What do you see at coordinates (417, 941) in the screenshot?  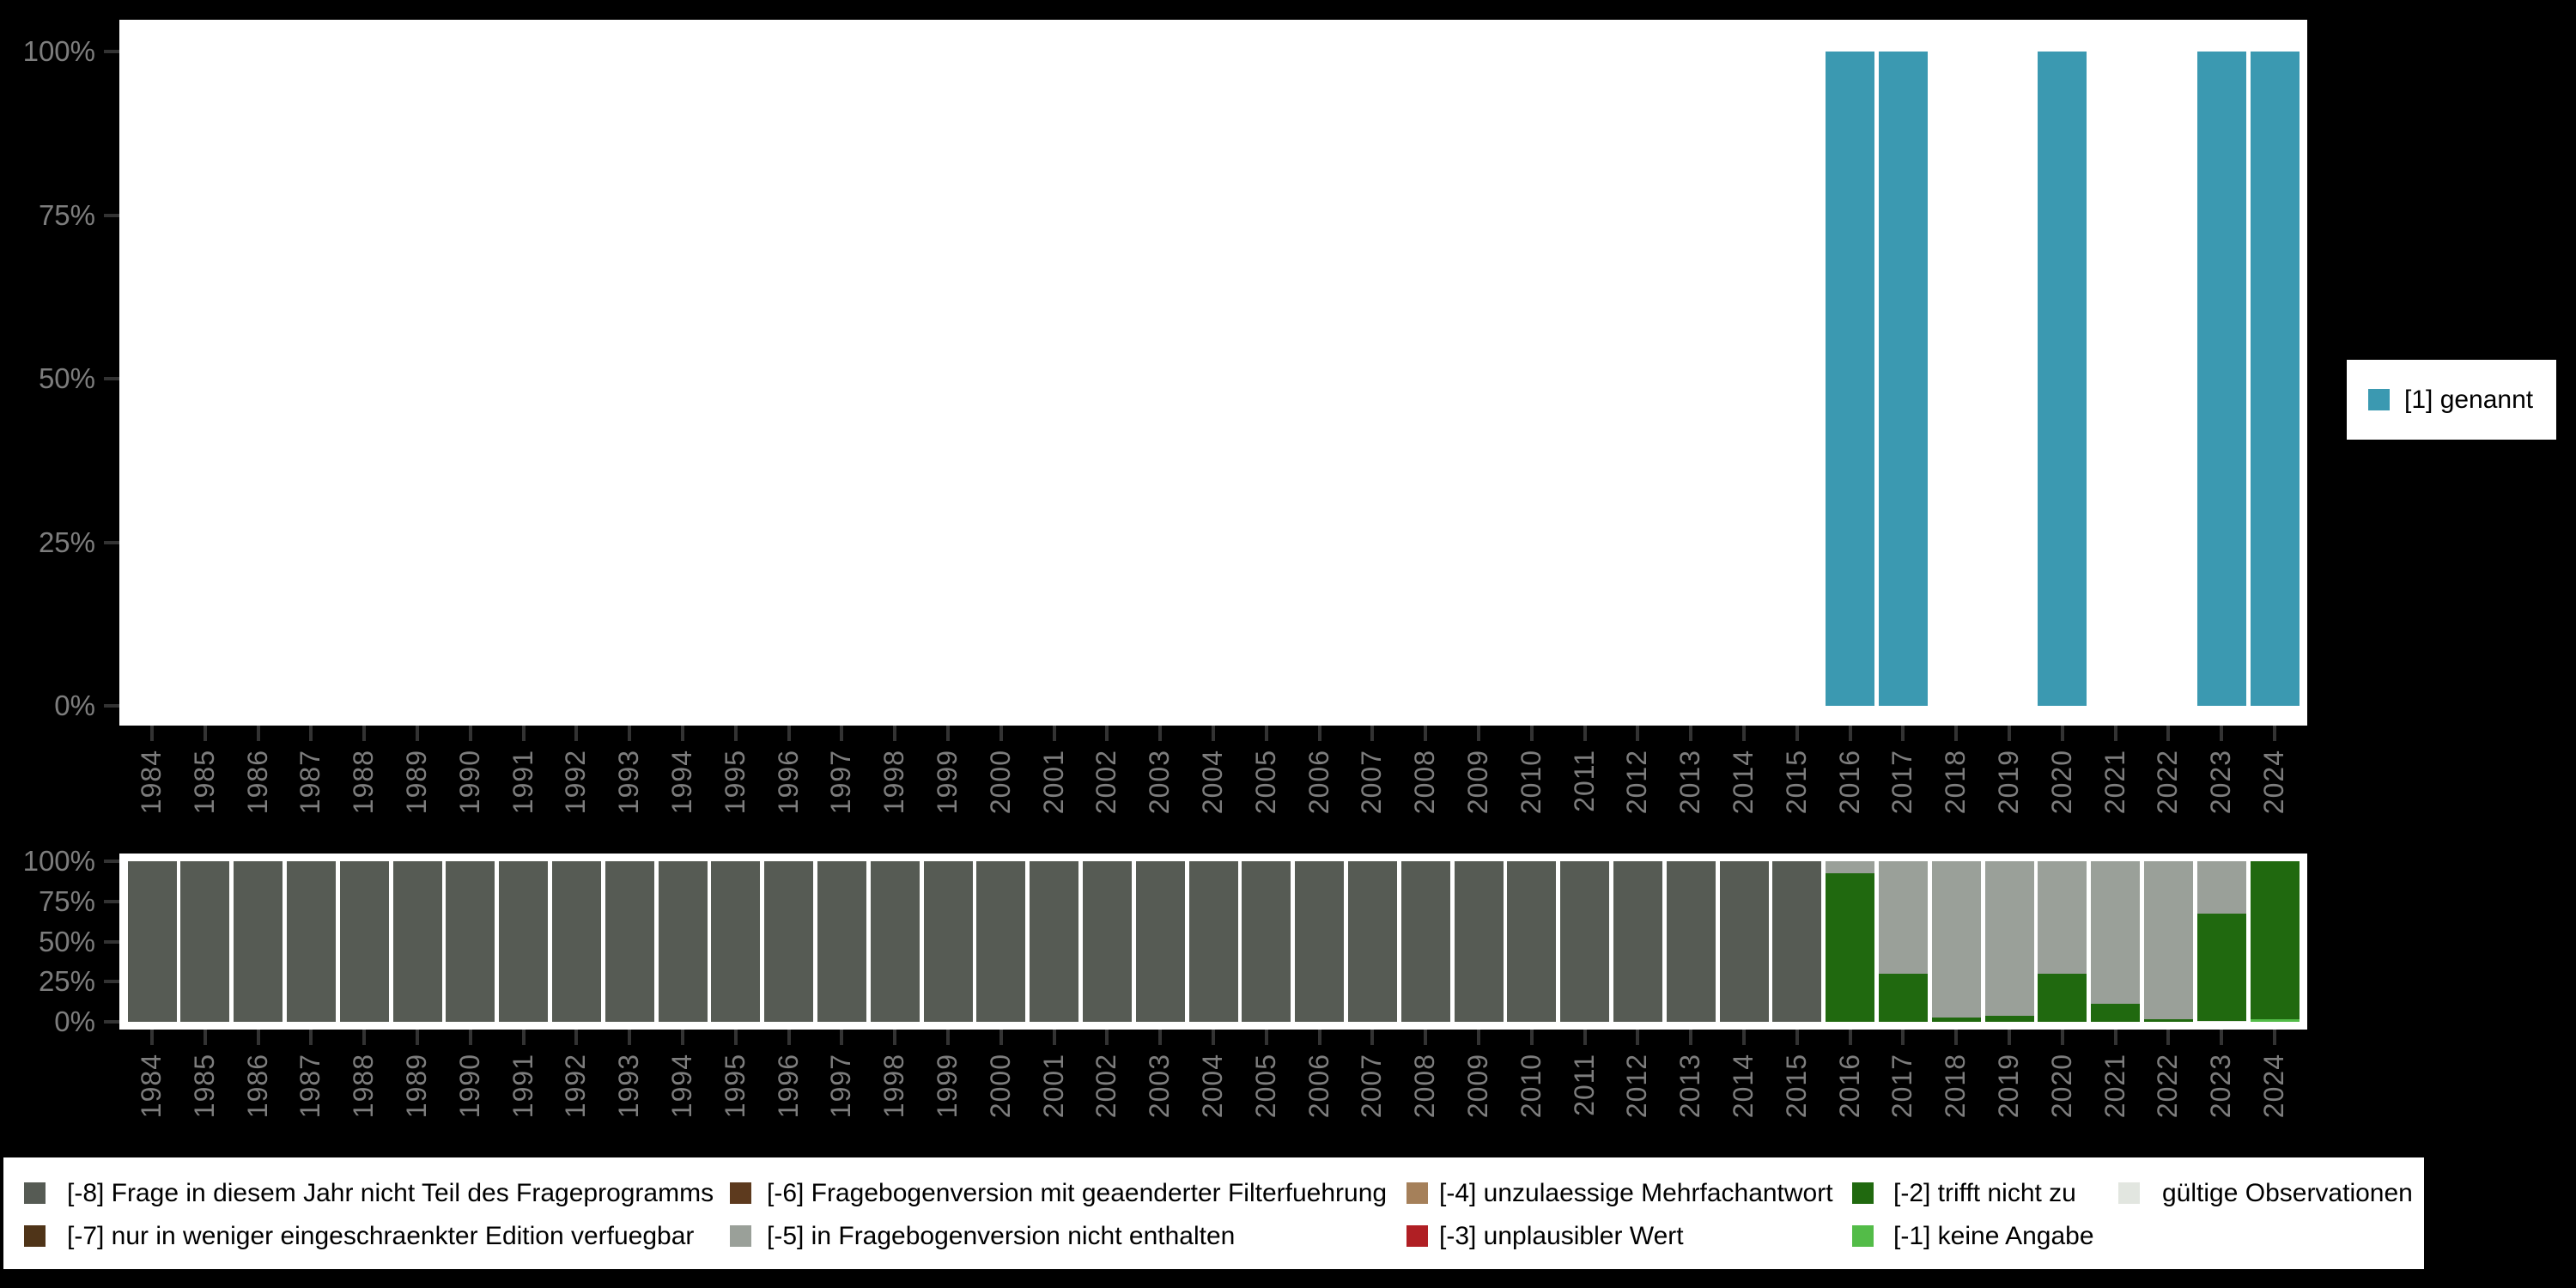 I see `bottom-bar-1989-seg--8` at bounding box center [417, 941].